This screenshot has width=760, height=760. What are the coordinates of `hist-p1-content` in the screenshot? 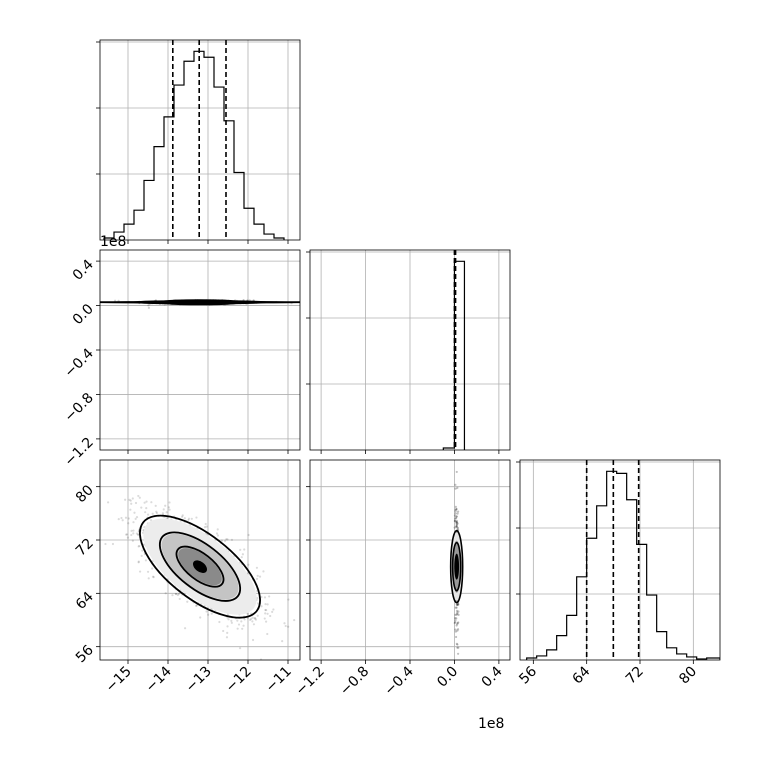 It's located at (194, 140).